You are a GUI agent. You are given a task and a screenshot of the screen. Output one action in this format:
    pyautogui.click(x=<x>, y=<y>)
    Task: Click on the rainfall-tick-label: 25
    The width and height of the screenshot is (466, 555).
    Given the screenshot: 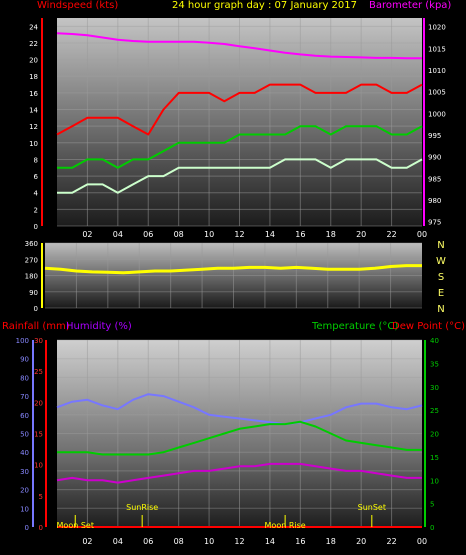 What is the action you would take?
    pyautogui.click(x=38, y=372)
    